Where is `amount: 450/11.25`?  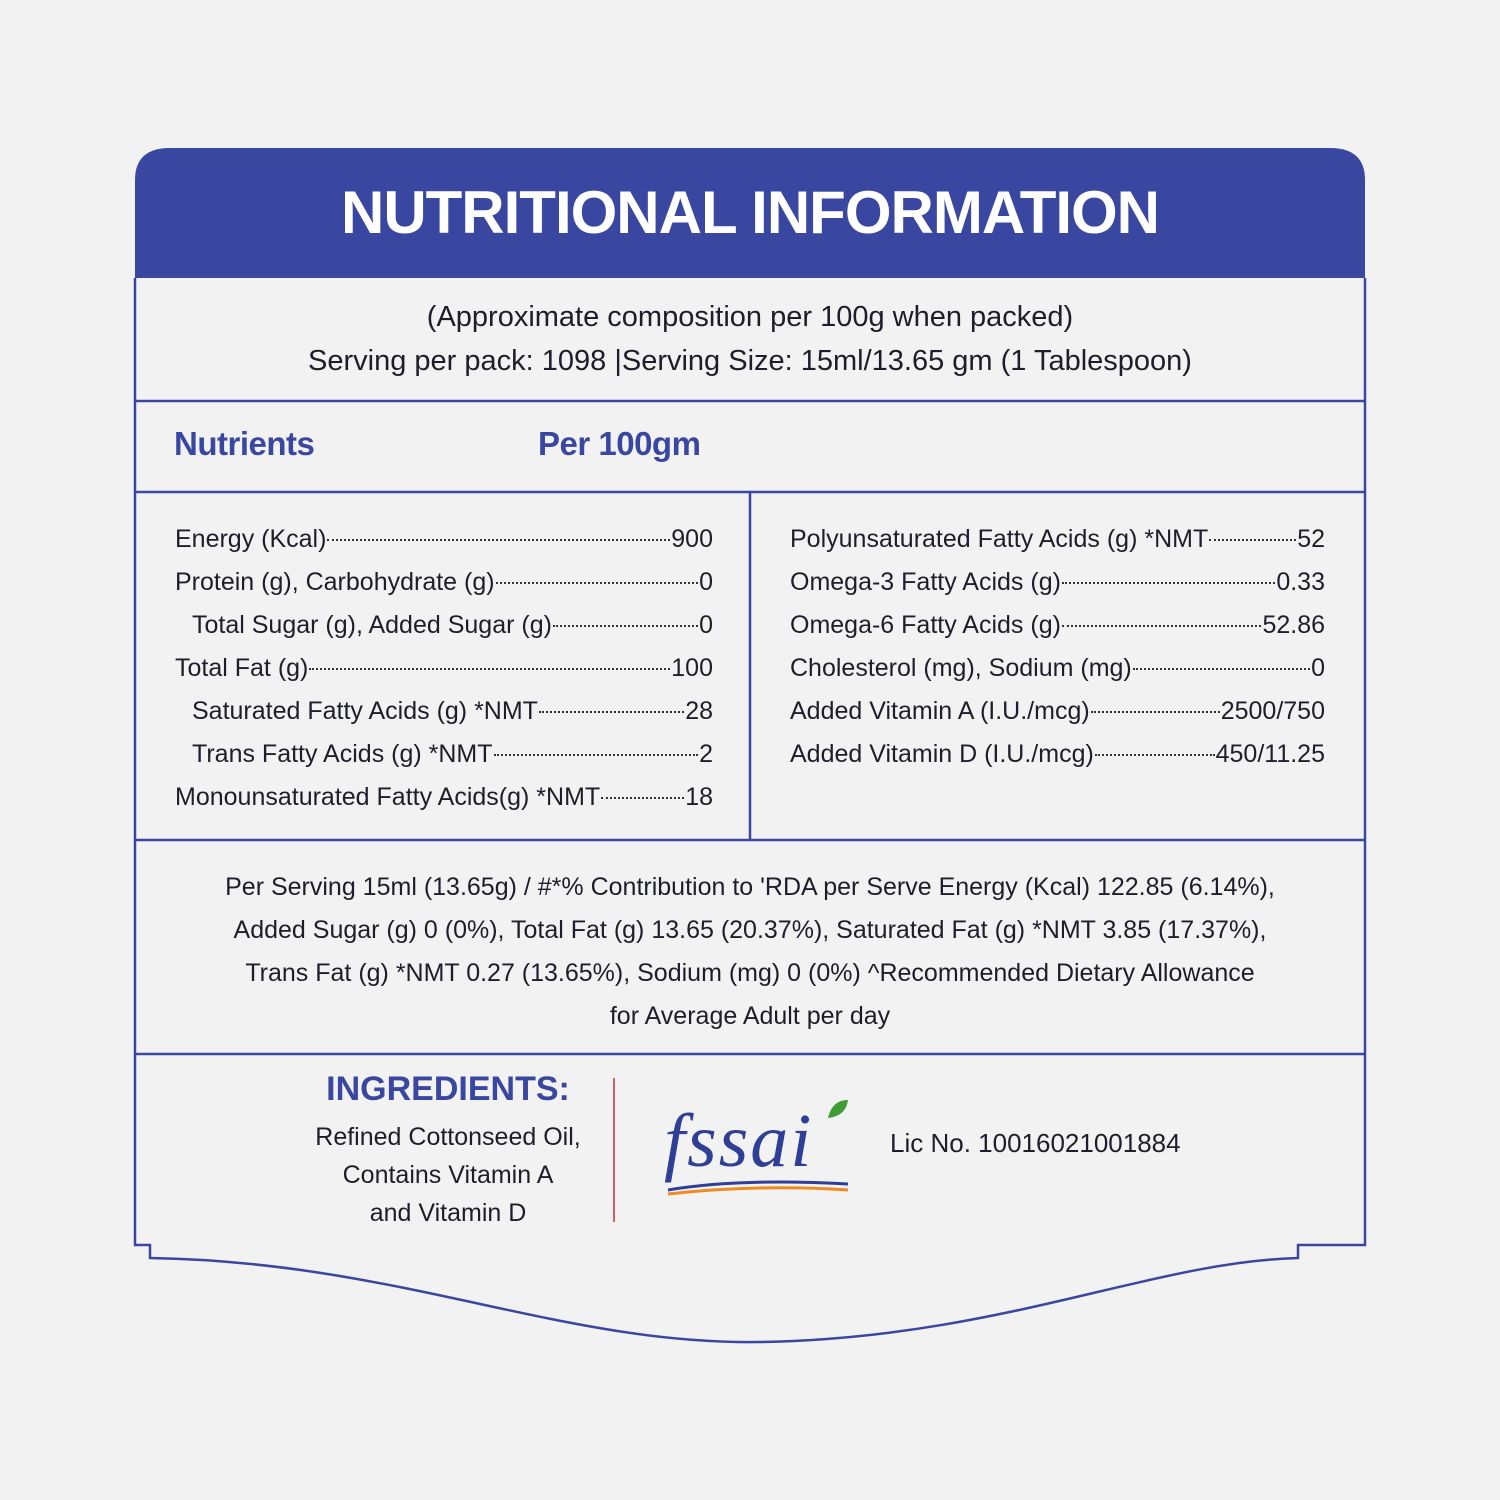 amount: 450/11.25 is located at coordinates (1270, 754).